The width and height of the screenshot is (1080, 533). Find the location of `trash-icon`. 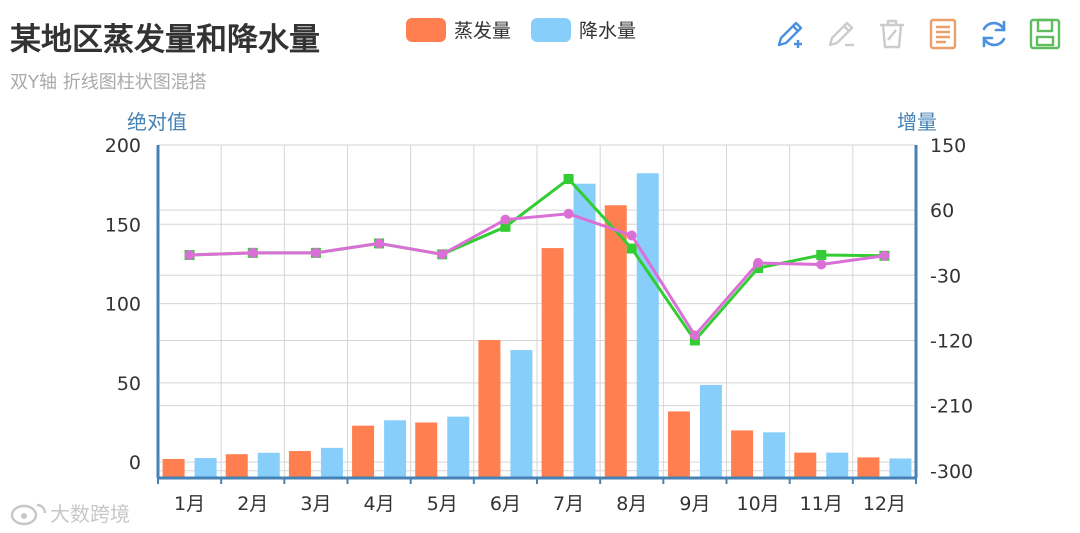

trash-icon is located at coordinates (892, 34).